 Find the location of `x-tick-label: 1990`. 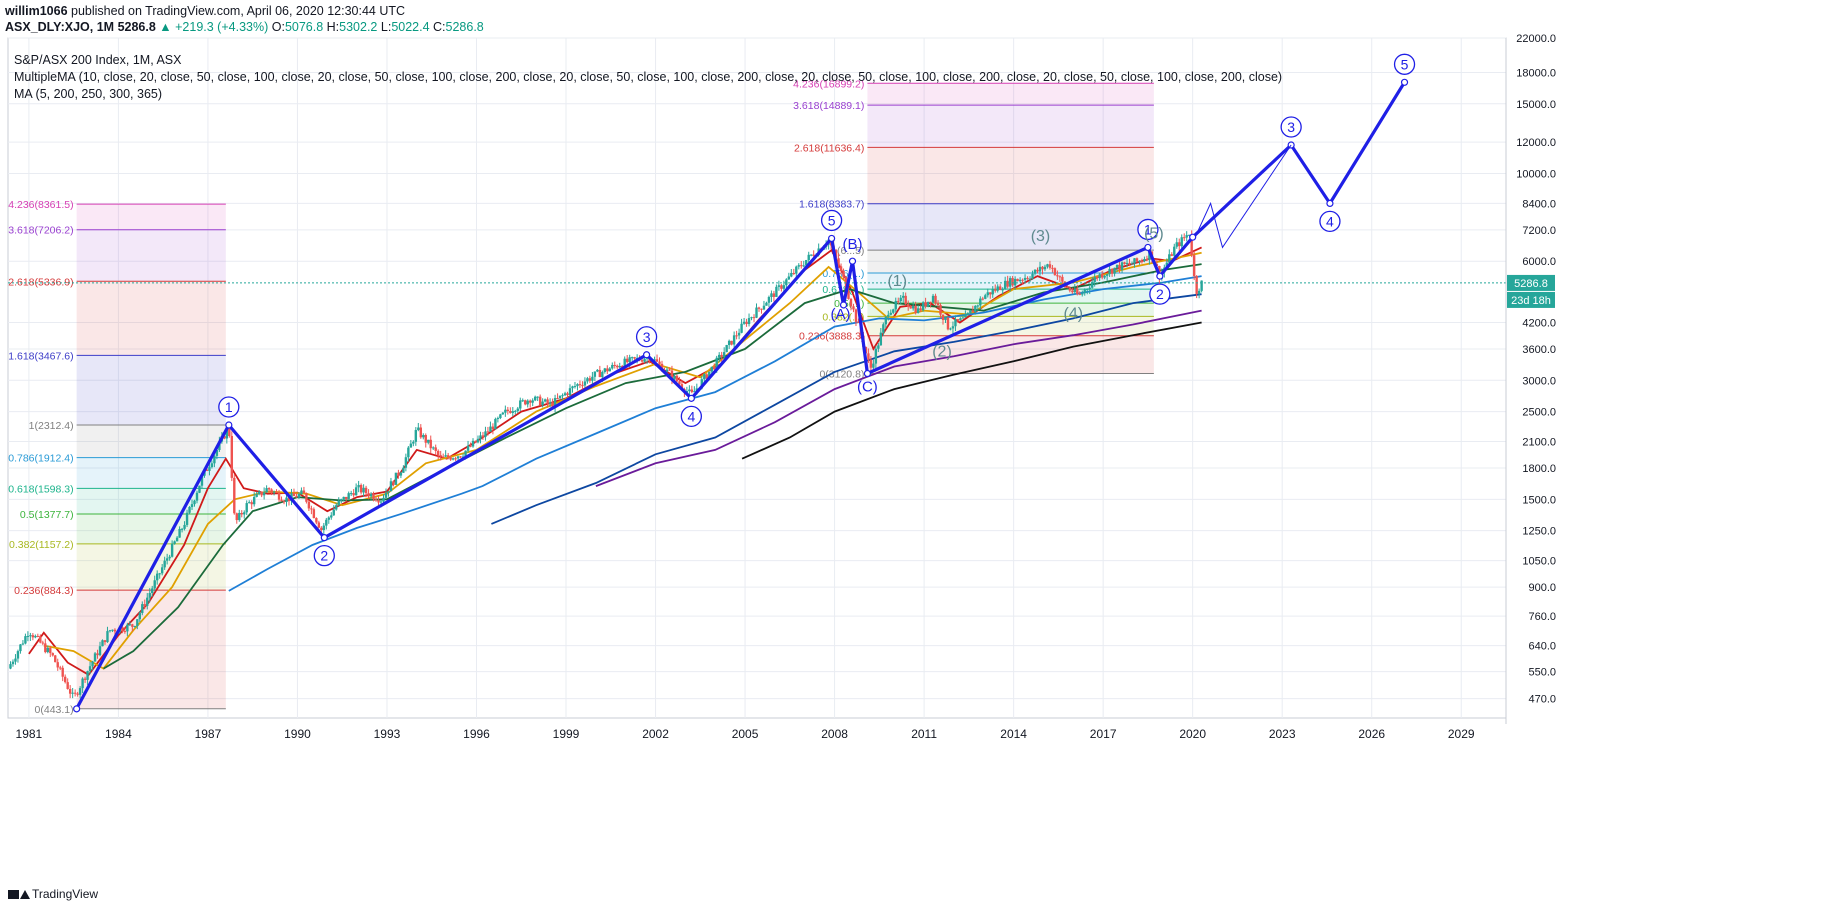

x-tick-label: 1990 is located at coordinates (297, 734).